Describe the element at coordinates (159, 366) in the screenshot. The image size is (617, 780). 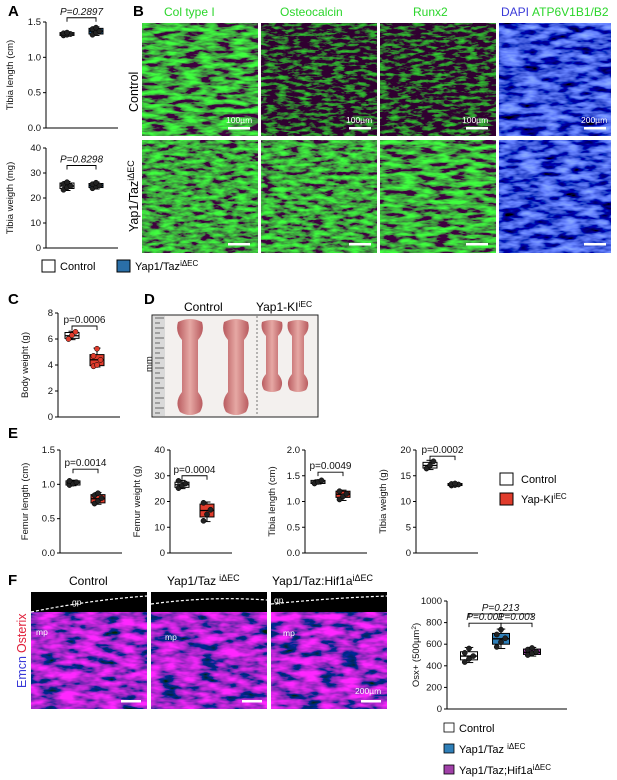
I see `ruler` at that location.